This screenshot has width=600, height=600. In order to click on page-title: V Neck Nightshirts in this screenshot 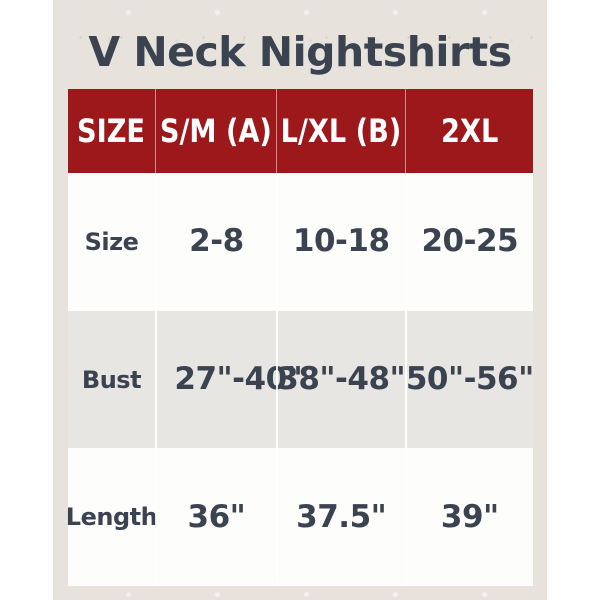, I will do `click(300, 52)`.